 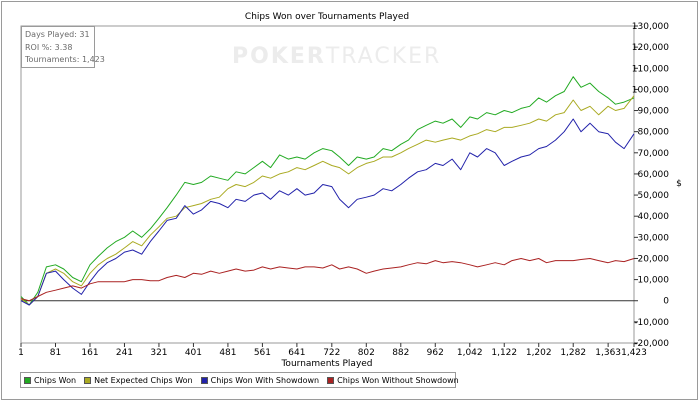 I want to click on y-tick-label: 0, so click(x=666, y=302).